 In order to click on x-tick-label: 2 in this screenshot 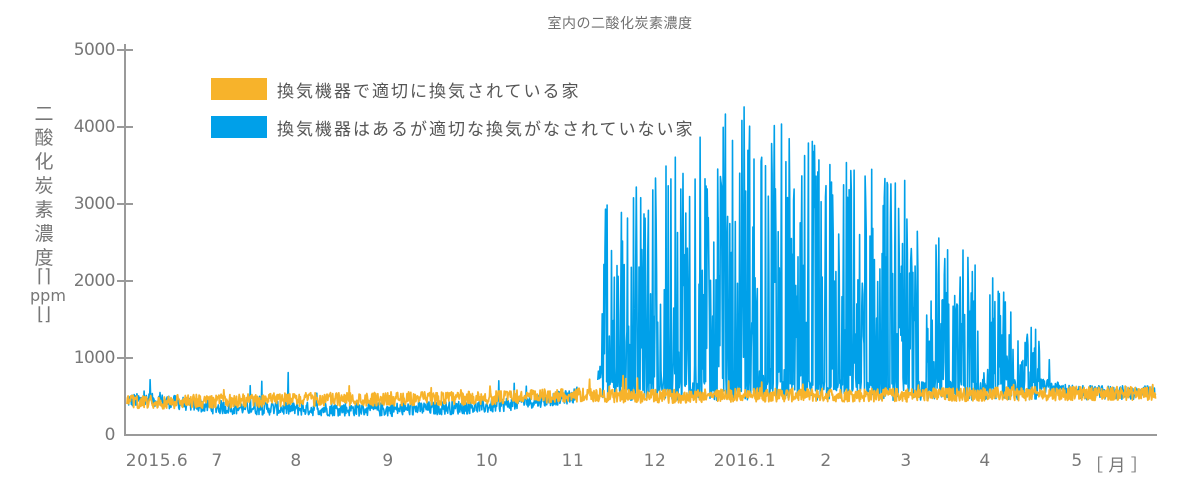, I will do `click(826, 461)`.